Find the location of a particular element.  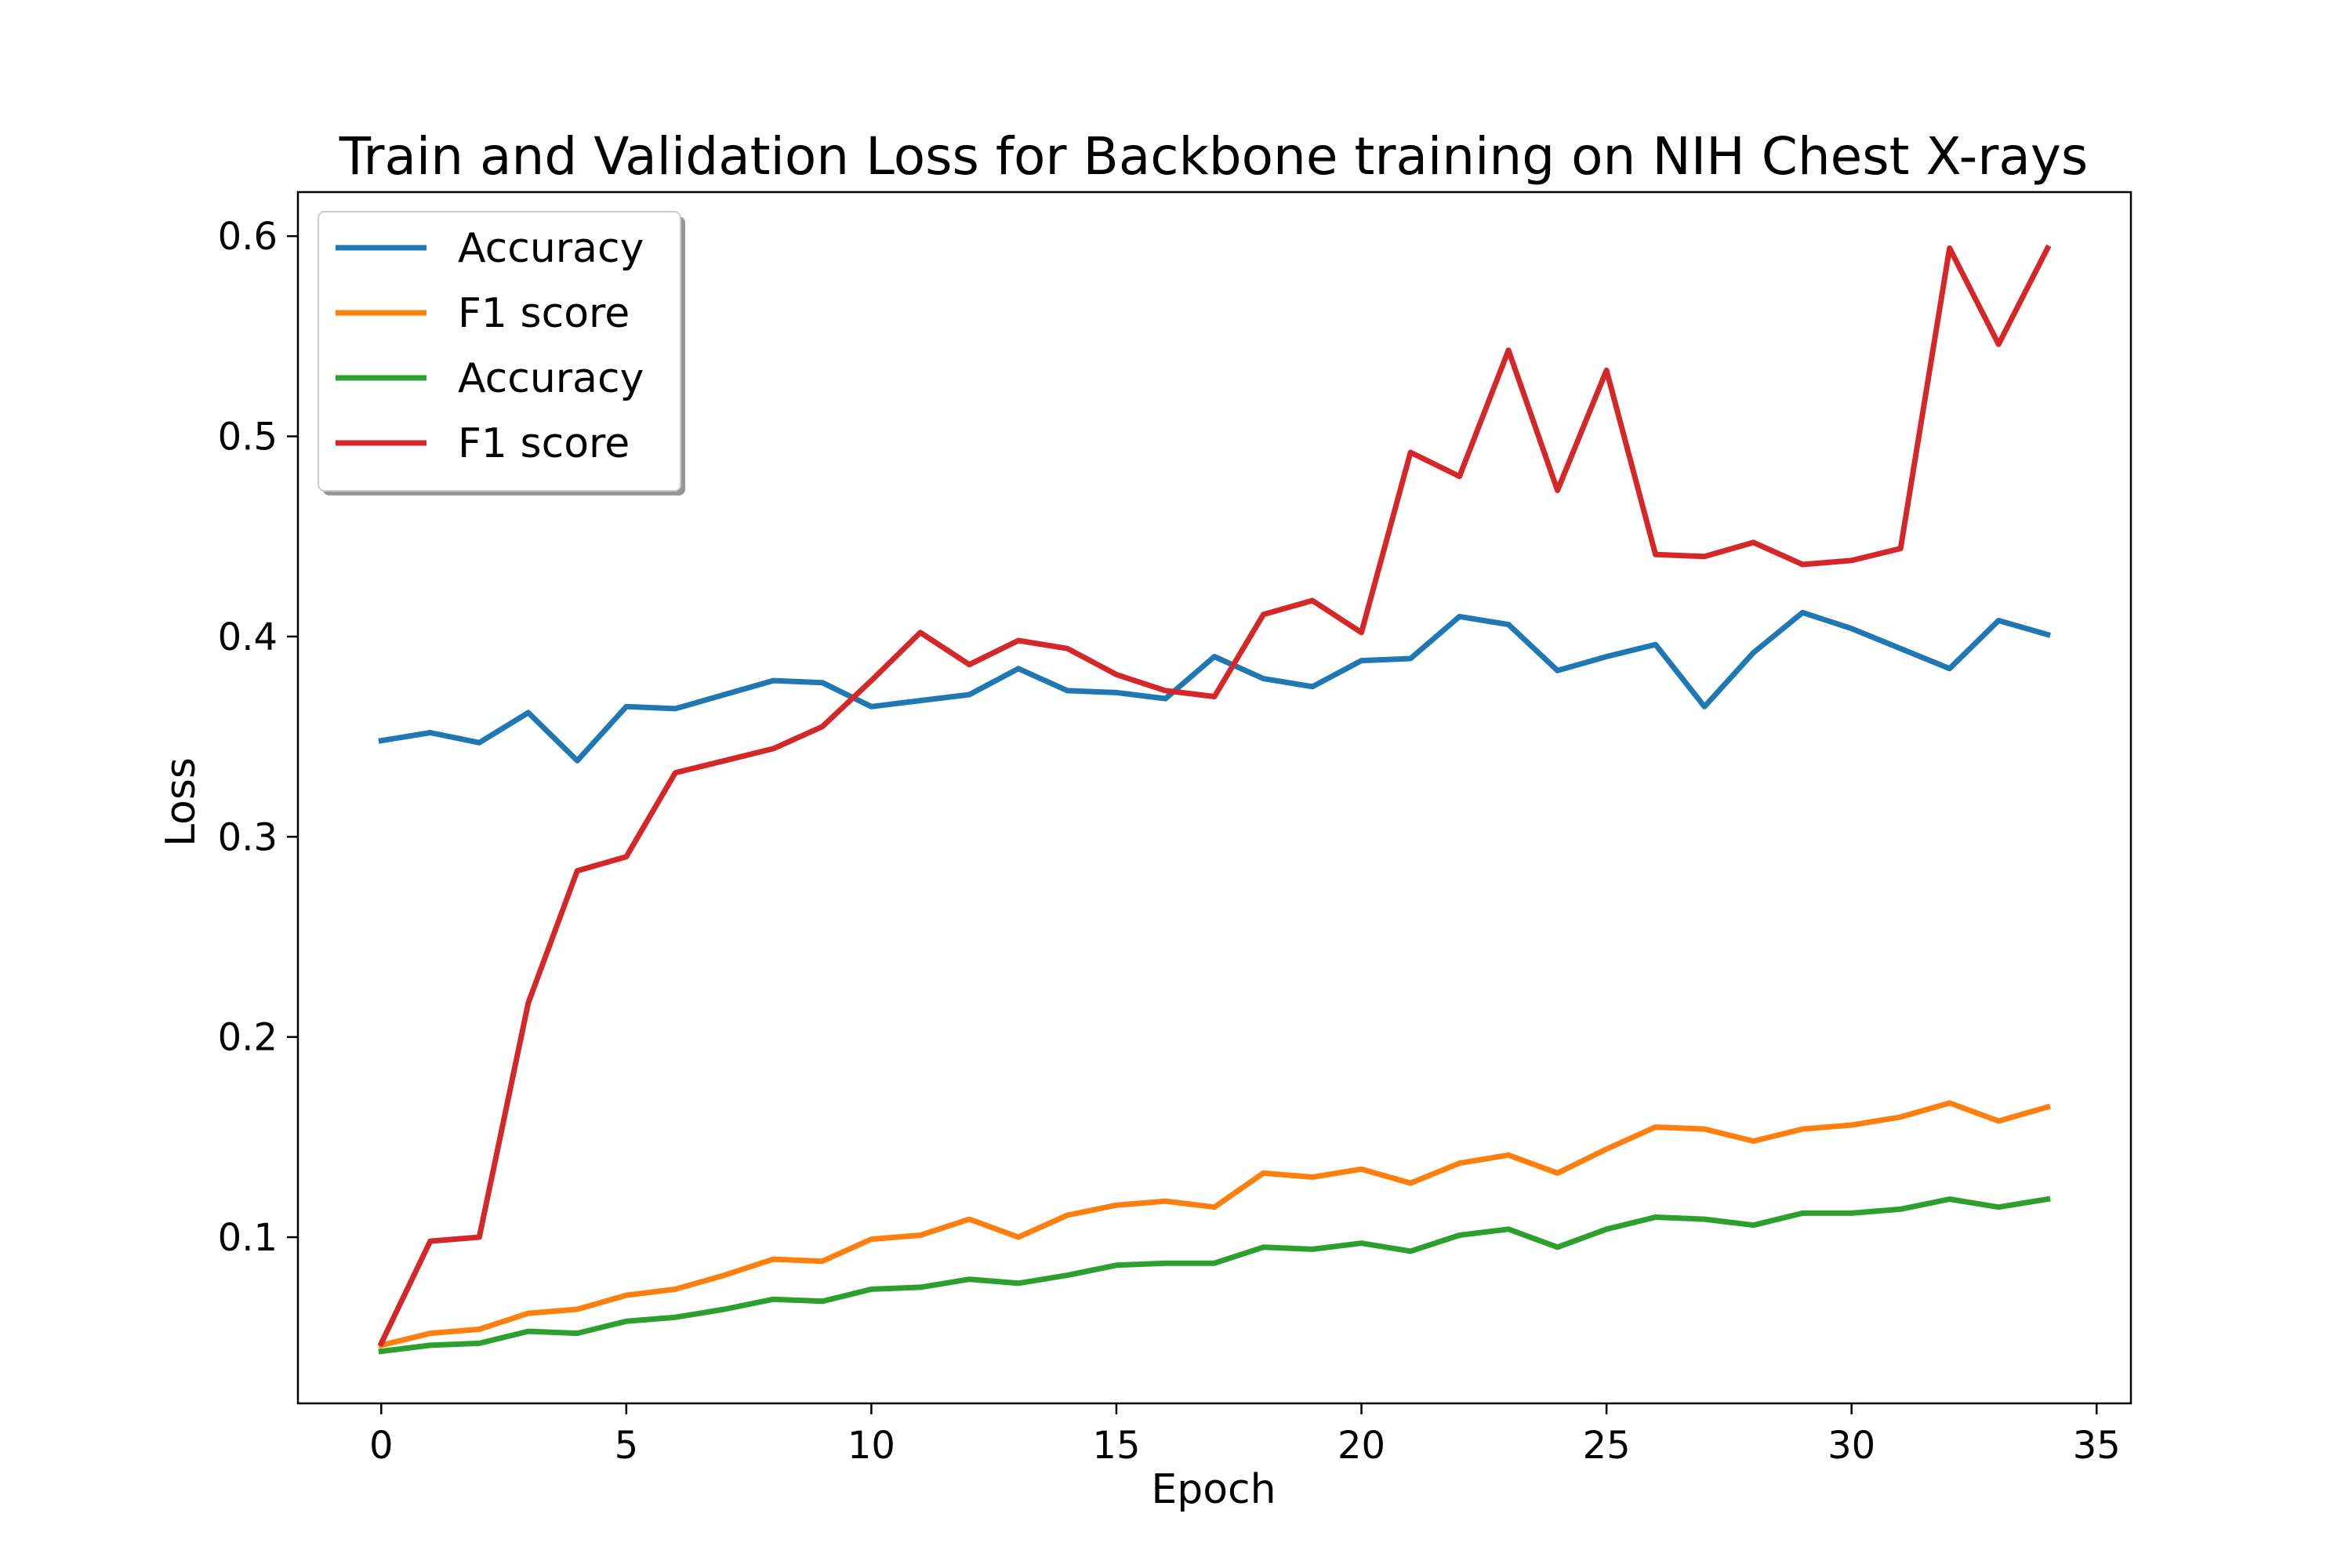

y-tick-label: 0.6 is located at coordinates (248, 237).